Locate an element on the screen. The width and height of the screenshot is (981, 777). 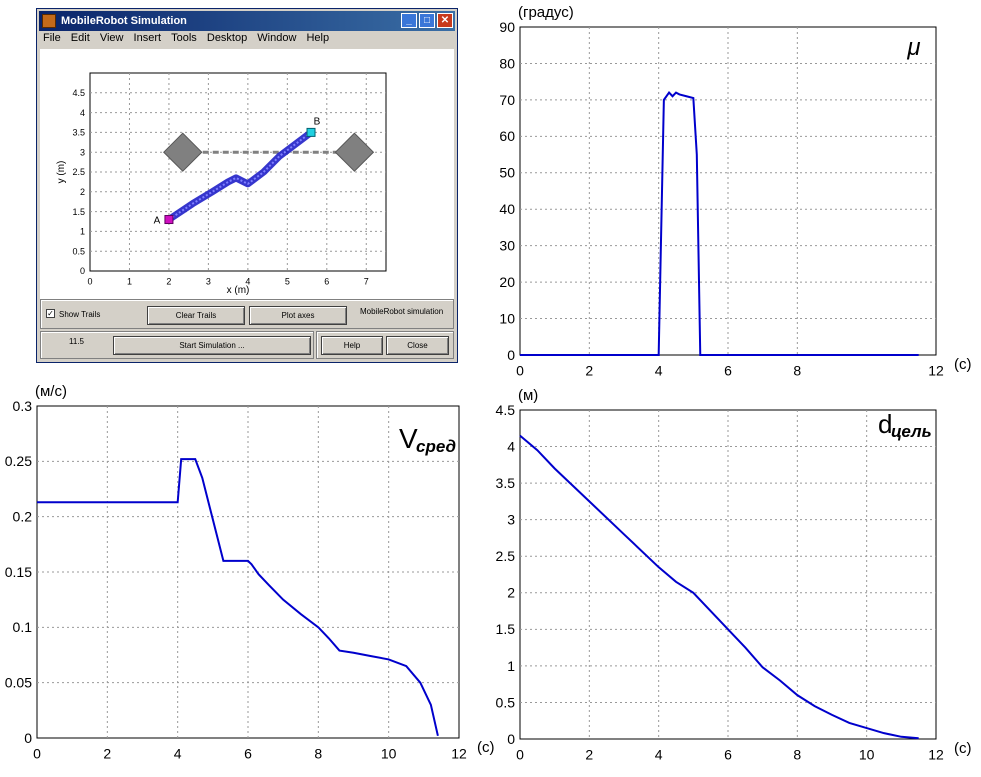
menu-tools: Tools is located at coordinates (184, 38).